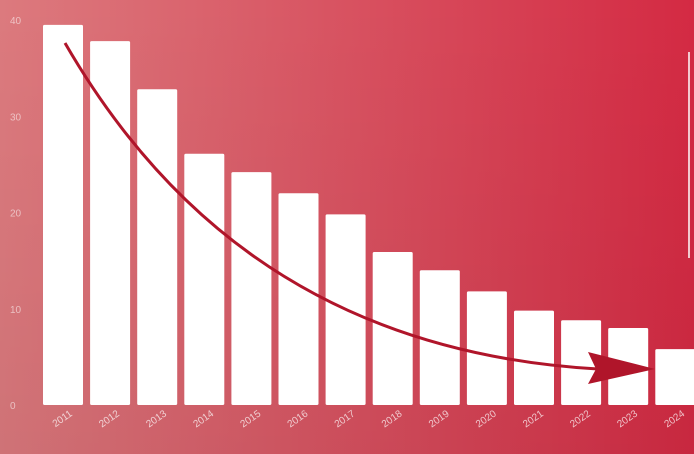 This screenshot has width=694, height=454. What do you see at coordinates (534, 357) in the screenshot?
I see `bar-2021` at bounding box center [534, 357].